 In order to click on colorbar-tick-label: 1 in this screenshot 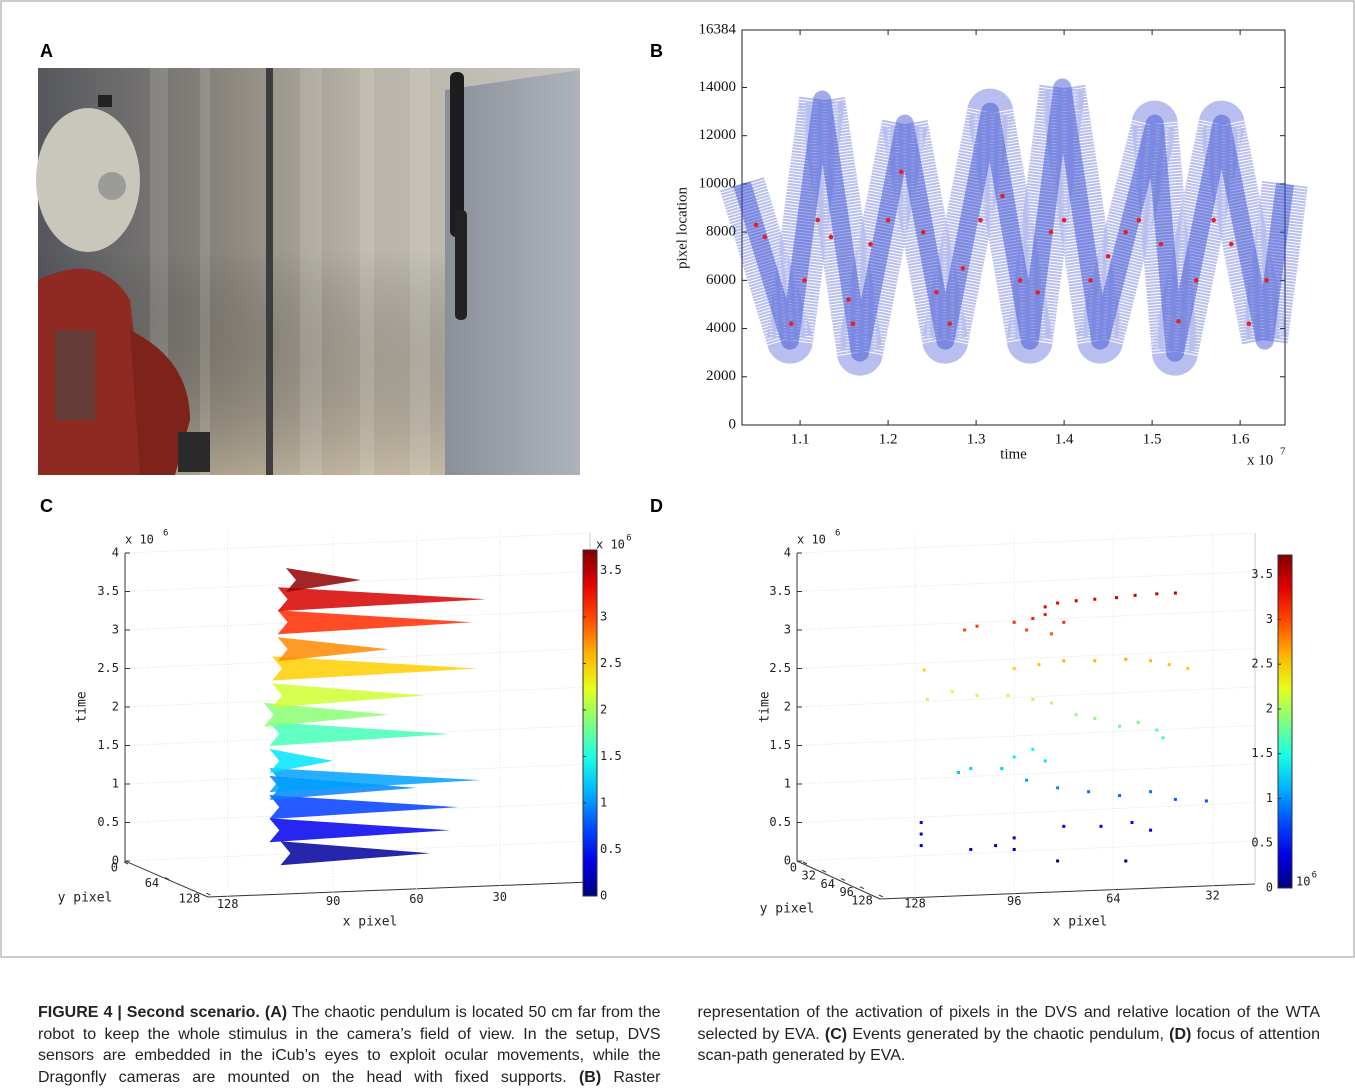, I will do `click(603, 802)`.